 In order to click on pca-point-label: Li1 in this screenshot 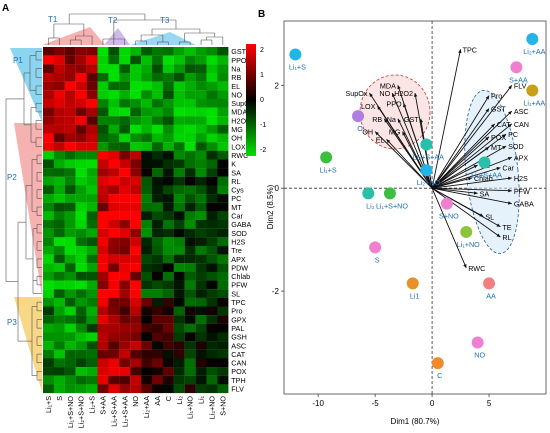, I will do `click(415, 295)`.